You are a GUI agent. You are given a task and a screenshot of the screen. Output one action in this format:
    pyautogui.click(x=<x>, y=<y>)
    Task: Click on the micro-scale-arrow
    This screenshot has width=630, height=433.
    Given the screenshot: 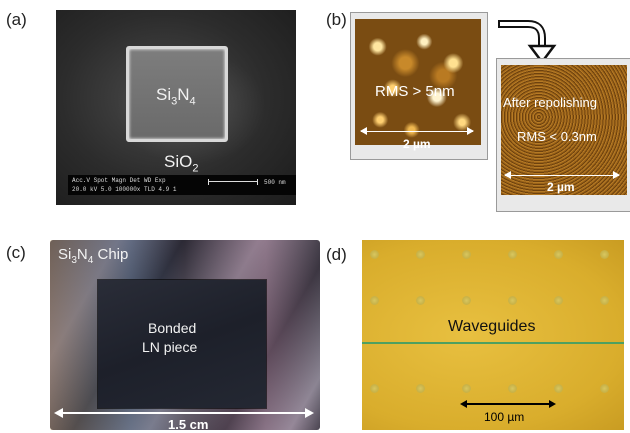 What is the action you would take?
    pyautogui.click(x=508, y=404)
    